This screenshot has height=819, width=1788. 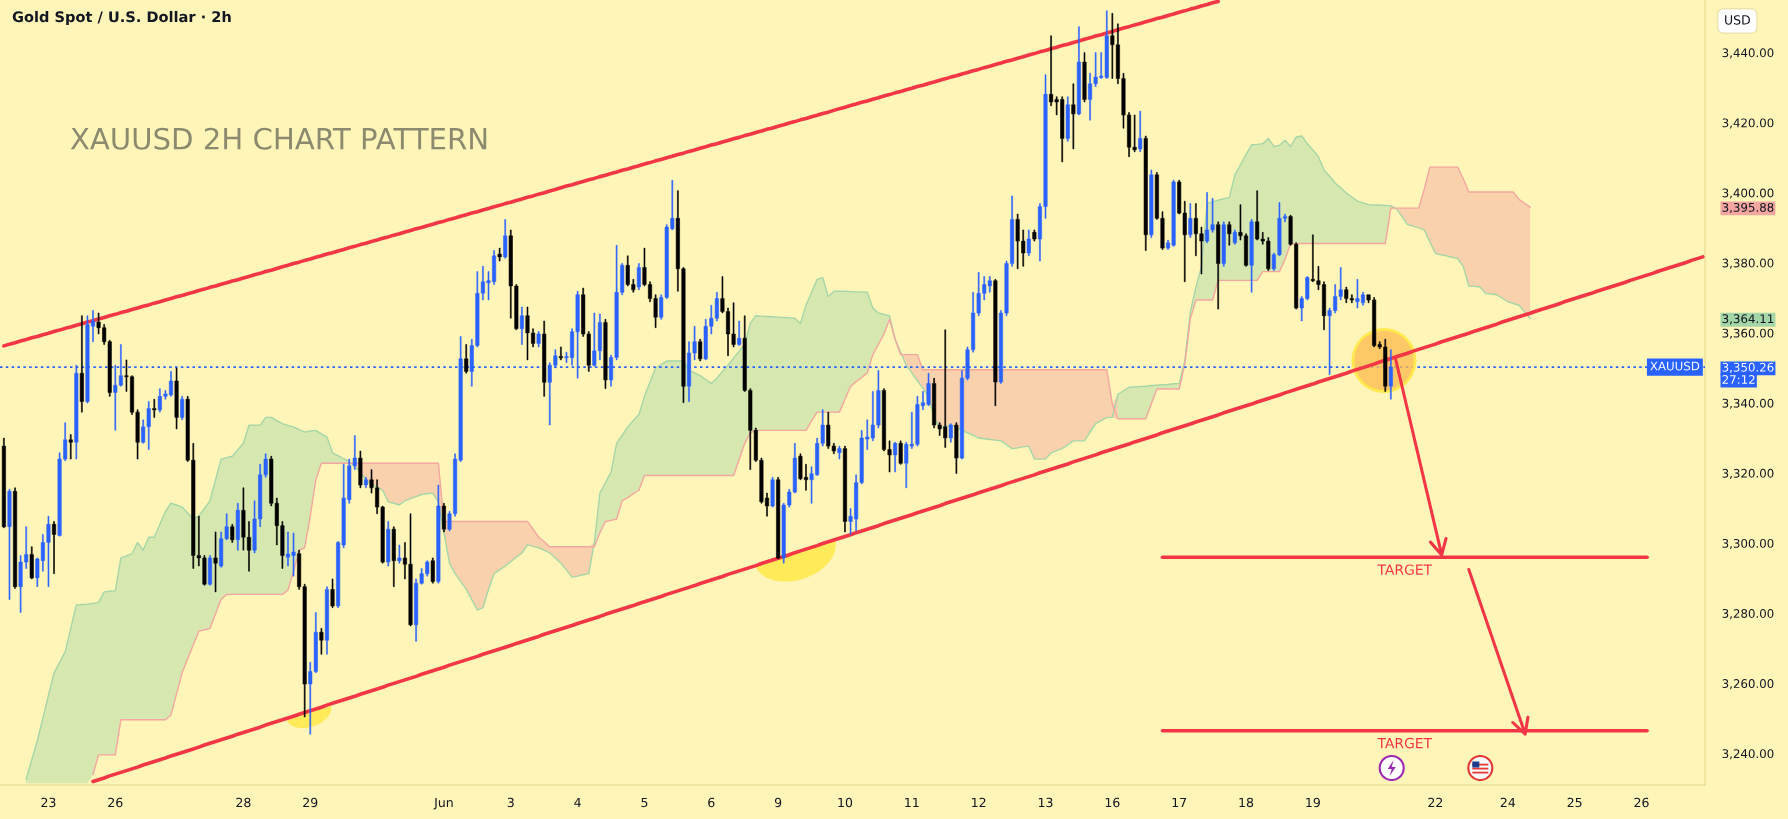 What do you see at coordinates (711, 802) in the screenshot?
I see `x-tick-label: 6` at bounding box center [711, 802].